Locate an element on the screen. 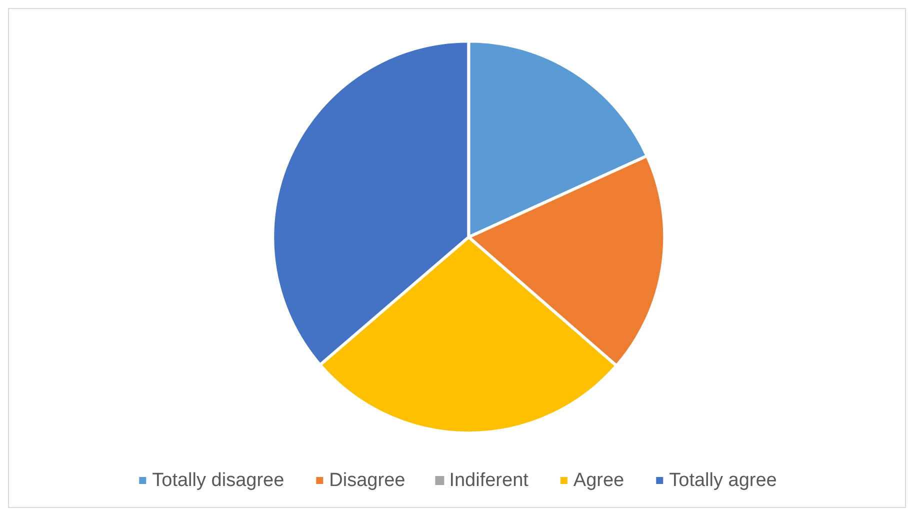 This screenshot has height=517, width=916. legend-label: Indiferent is located at coordinates (489, 480).